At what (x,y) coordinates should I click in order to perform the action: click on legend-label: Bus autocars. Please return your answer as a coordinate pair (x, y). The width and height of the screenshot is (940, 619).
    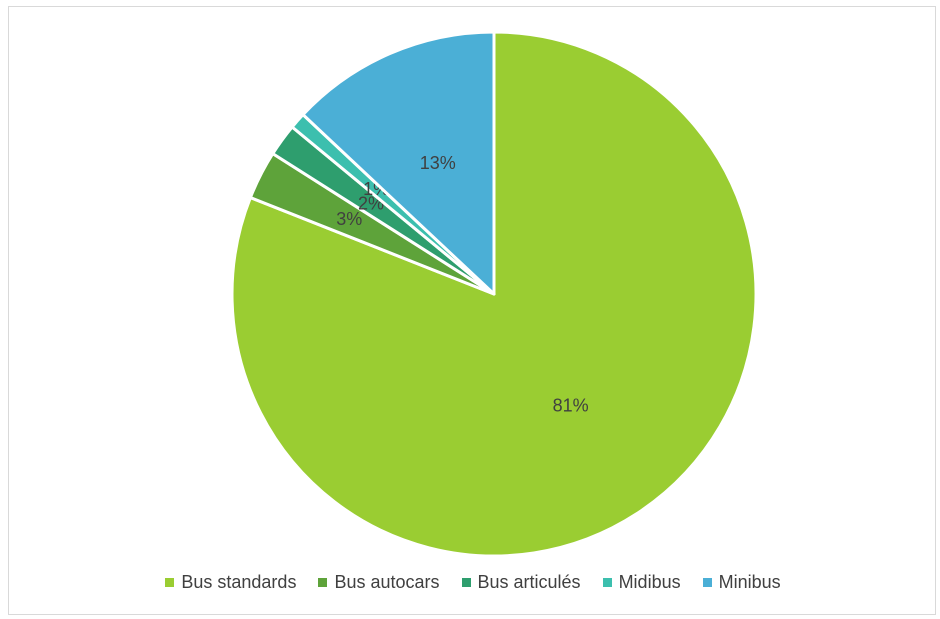
    Looking at the image, I should click on (387, 582).